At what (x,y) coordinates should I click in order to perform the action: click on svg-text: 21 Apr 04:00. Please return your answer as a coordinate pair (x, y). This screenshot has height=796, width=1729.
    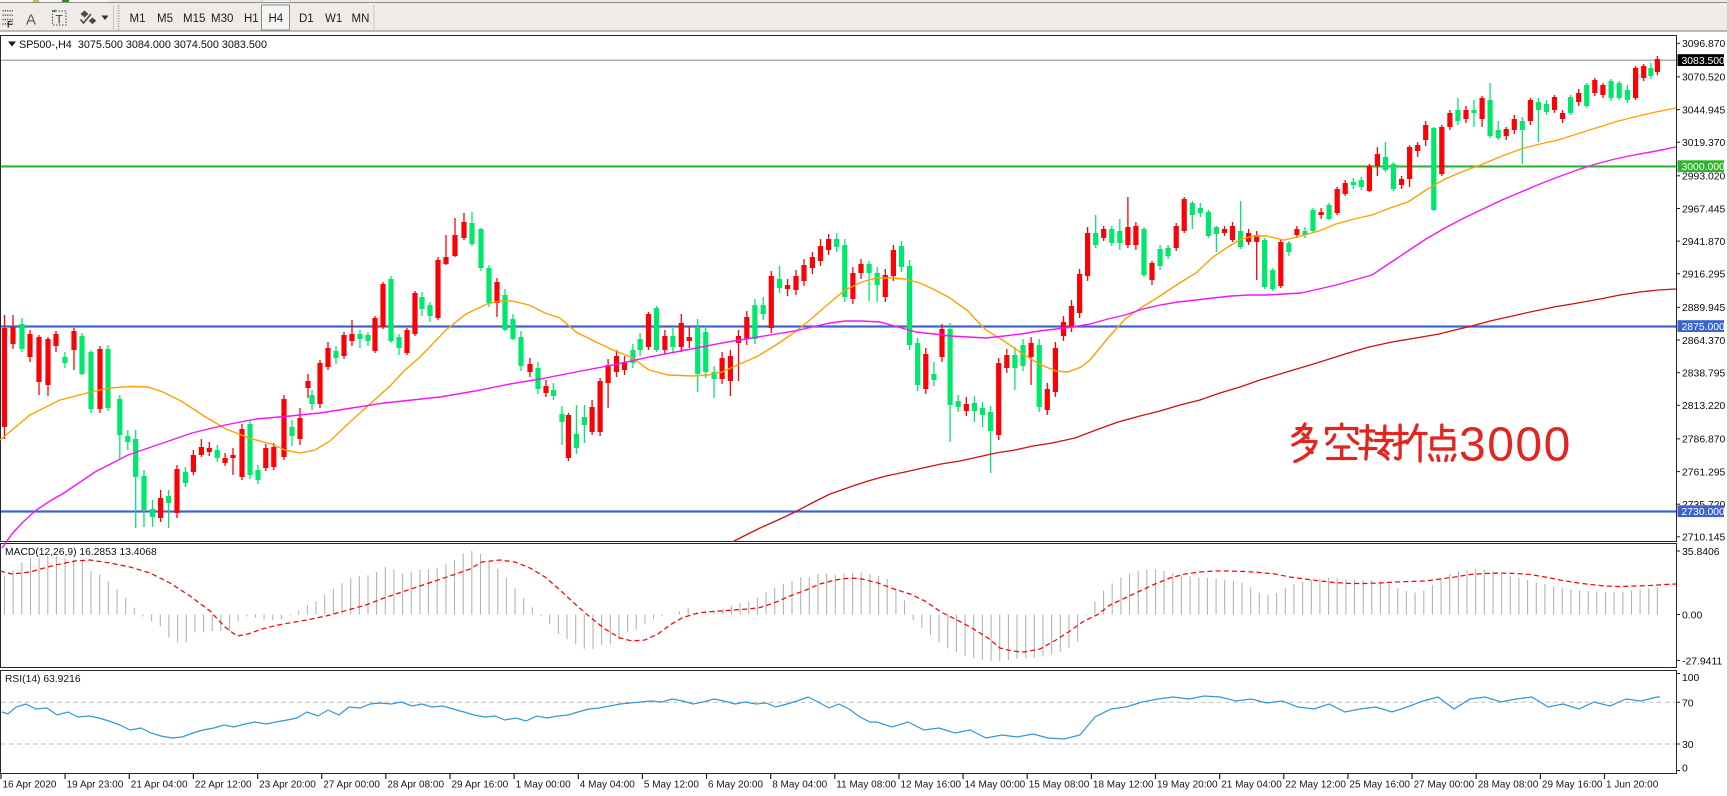
    Looking at the image, I should click on (159, 785).